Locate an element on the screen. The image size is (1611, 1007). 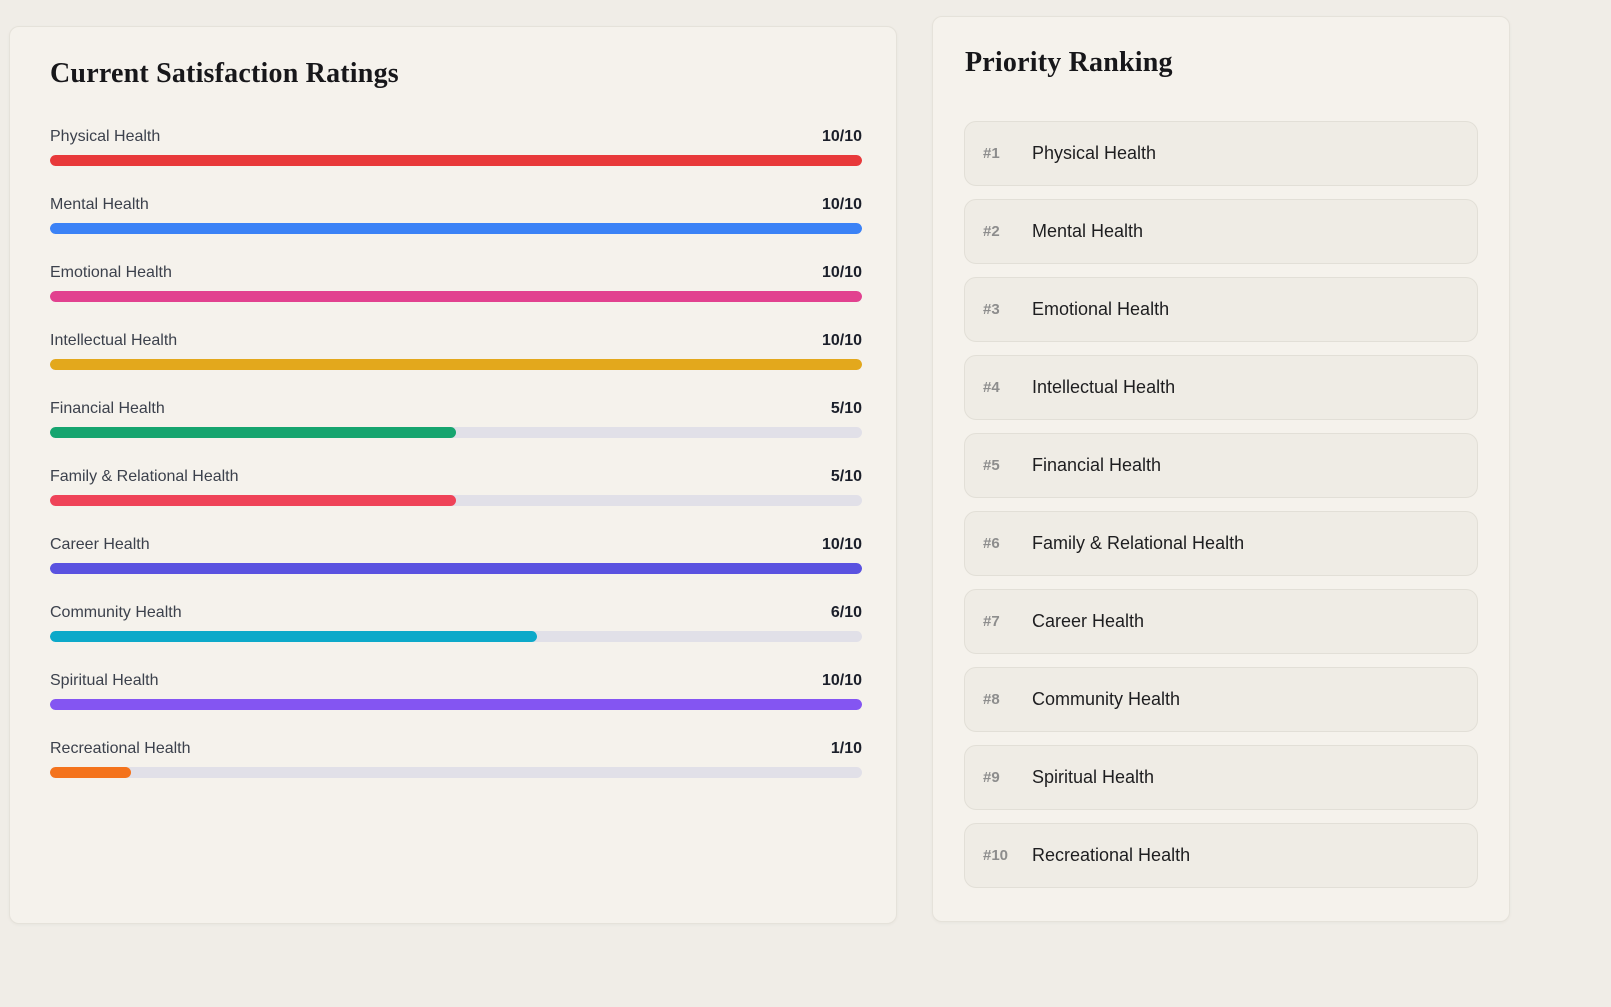
rank-number: #9 is located at coordinates (991, 777).